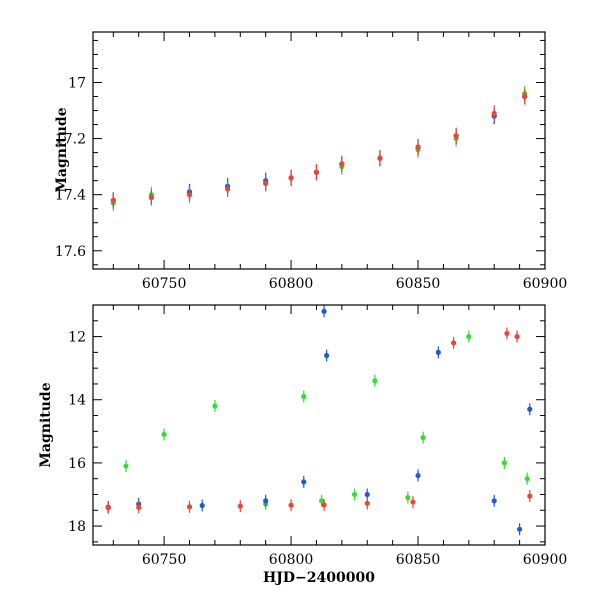 The image size is (600, 600). What do you see at coordinates (77, 464) in the screenshot?
I see `bottom-y-tick-label: 16` at bounding box center [77, 464].